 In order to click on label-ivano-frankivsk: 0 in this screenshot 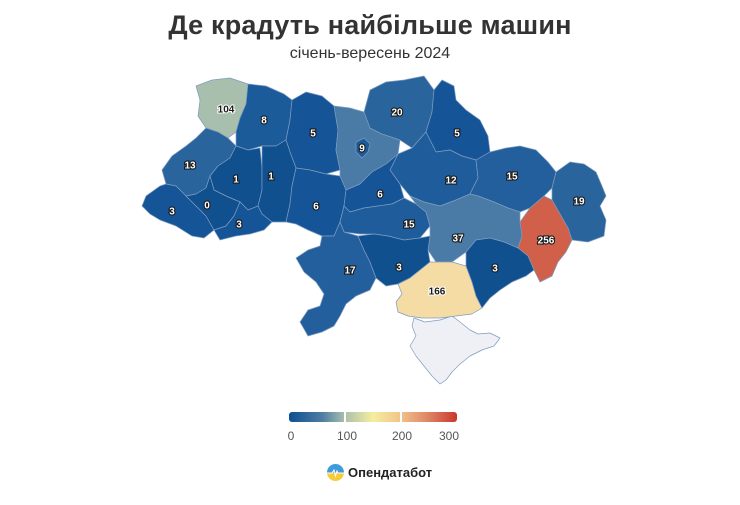, I will do `click(207, 206)`.